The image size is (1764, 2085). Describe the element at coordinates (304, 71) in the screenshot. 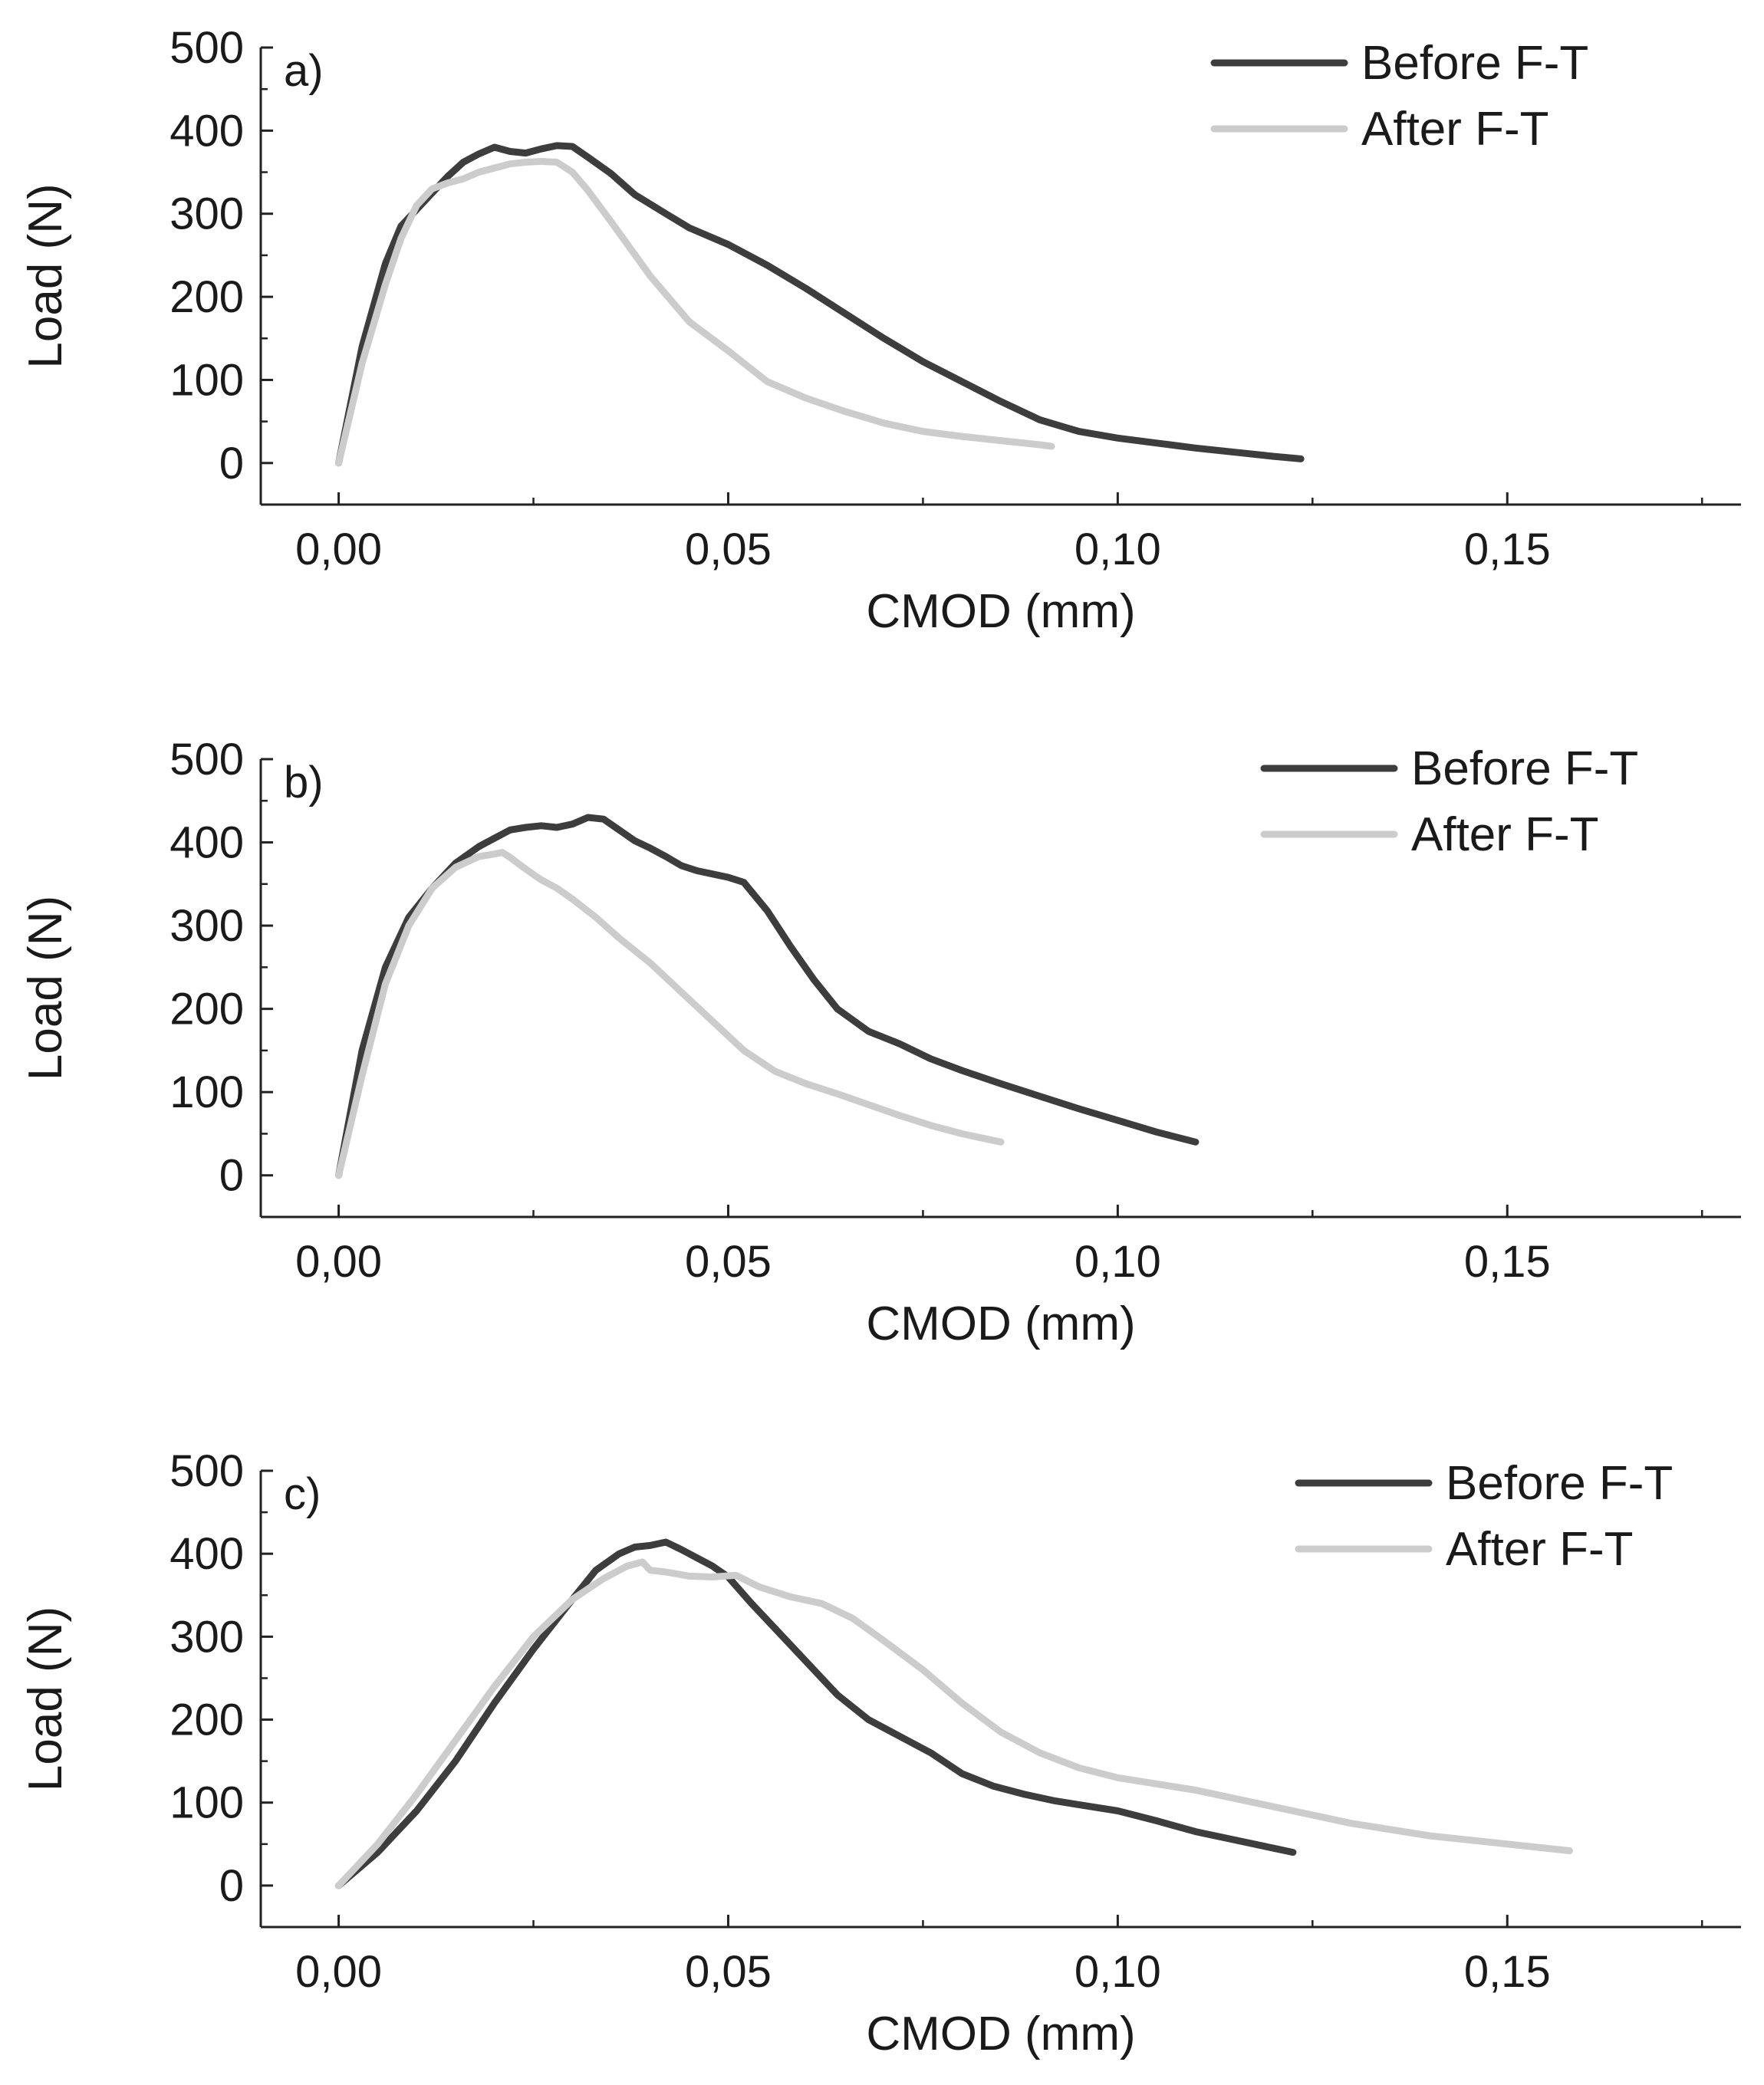

I see `panel-label: a)` at that location.